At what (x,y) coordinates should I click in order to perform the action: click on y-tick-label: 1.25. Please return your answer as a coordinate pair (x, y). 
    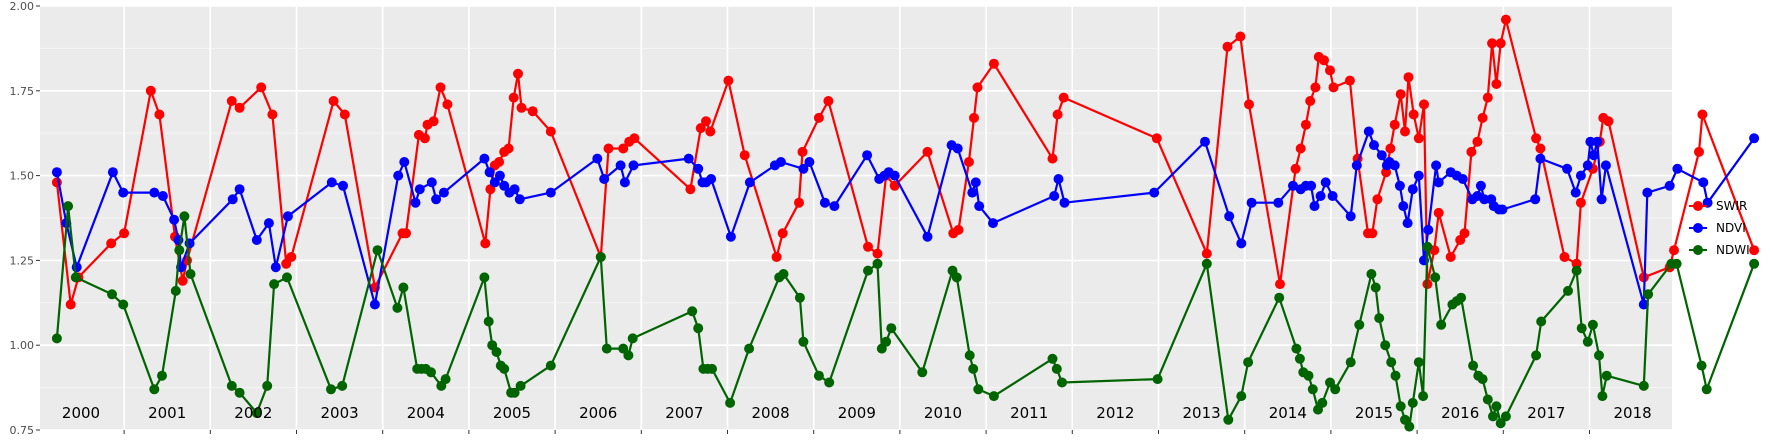
    Looking at the image, I should click on (22, 260).